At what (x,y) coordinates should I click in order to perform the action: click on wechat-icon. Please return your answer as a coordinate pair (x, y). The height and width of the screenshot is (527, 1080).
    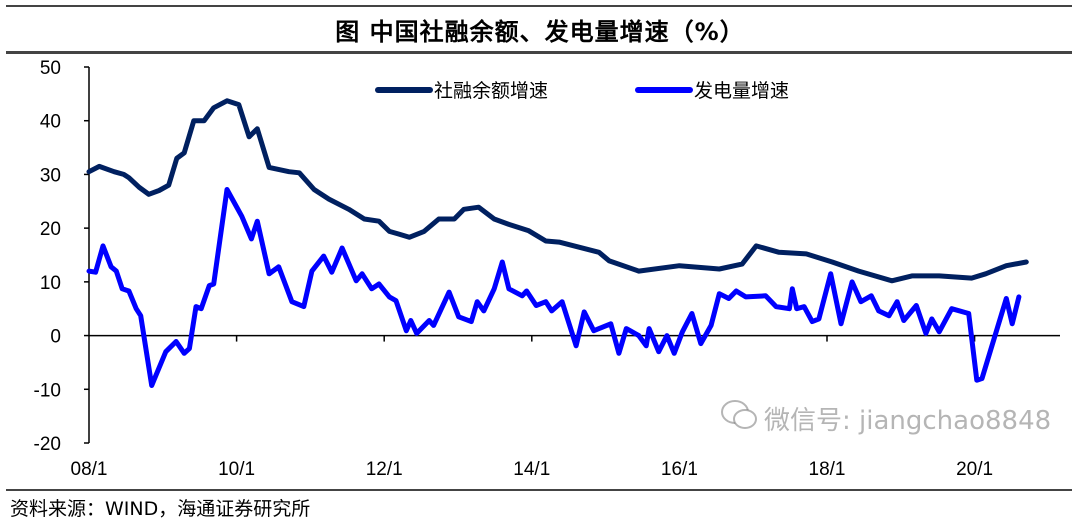
    Looking at the image, I should click on (739, 418).